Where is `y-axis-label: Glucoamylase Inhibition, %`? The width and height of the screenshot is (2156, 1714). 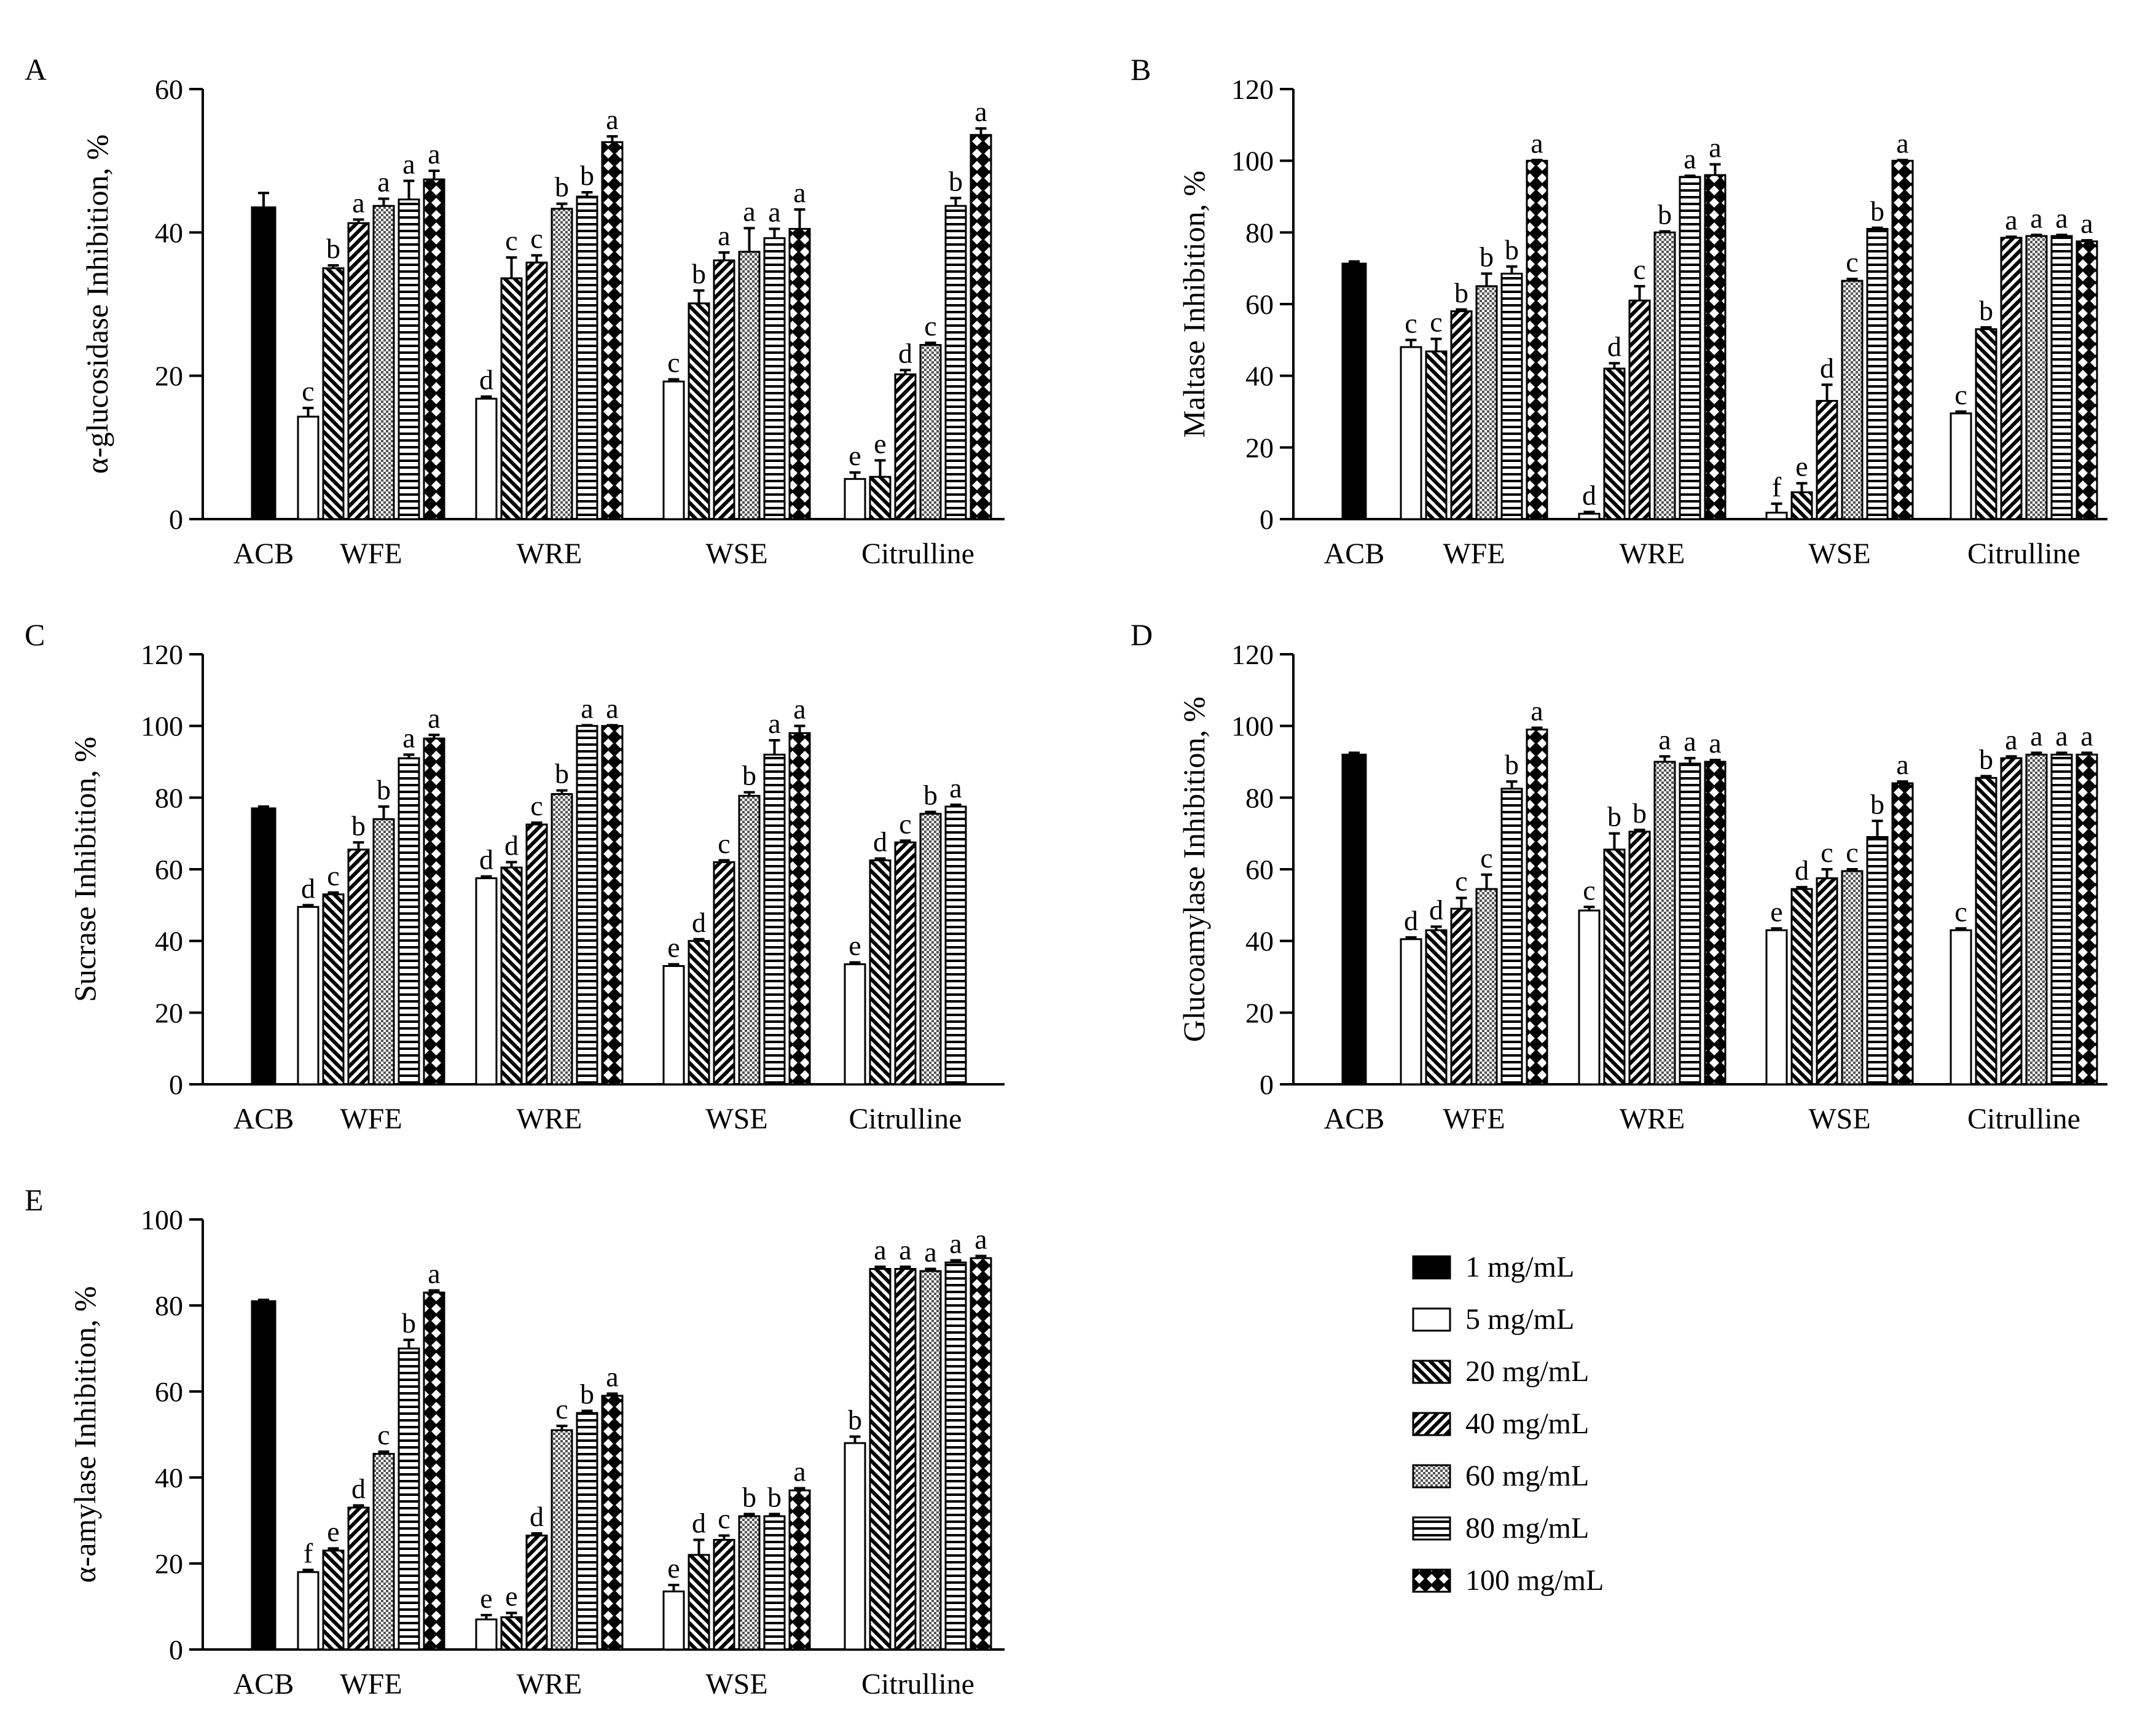
y-axis-label: Glucoamylase Inhibition, % is located at coordinates (1194, 870).